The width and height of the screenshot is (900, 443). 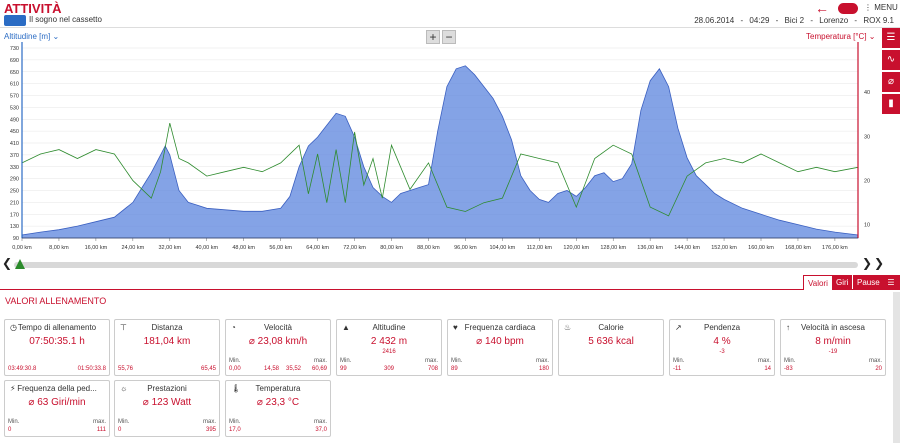 What do you see at coordinates (278, 327) in the screenshot?
I see `stat-title: Velocità` at bounding box center [278, 327].